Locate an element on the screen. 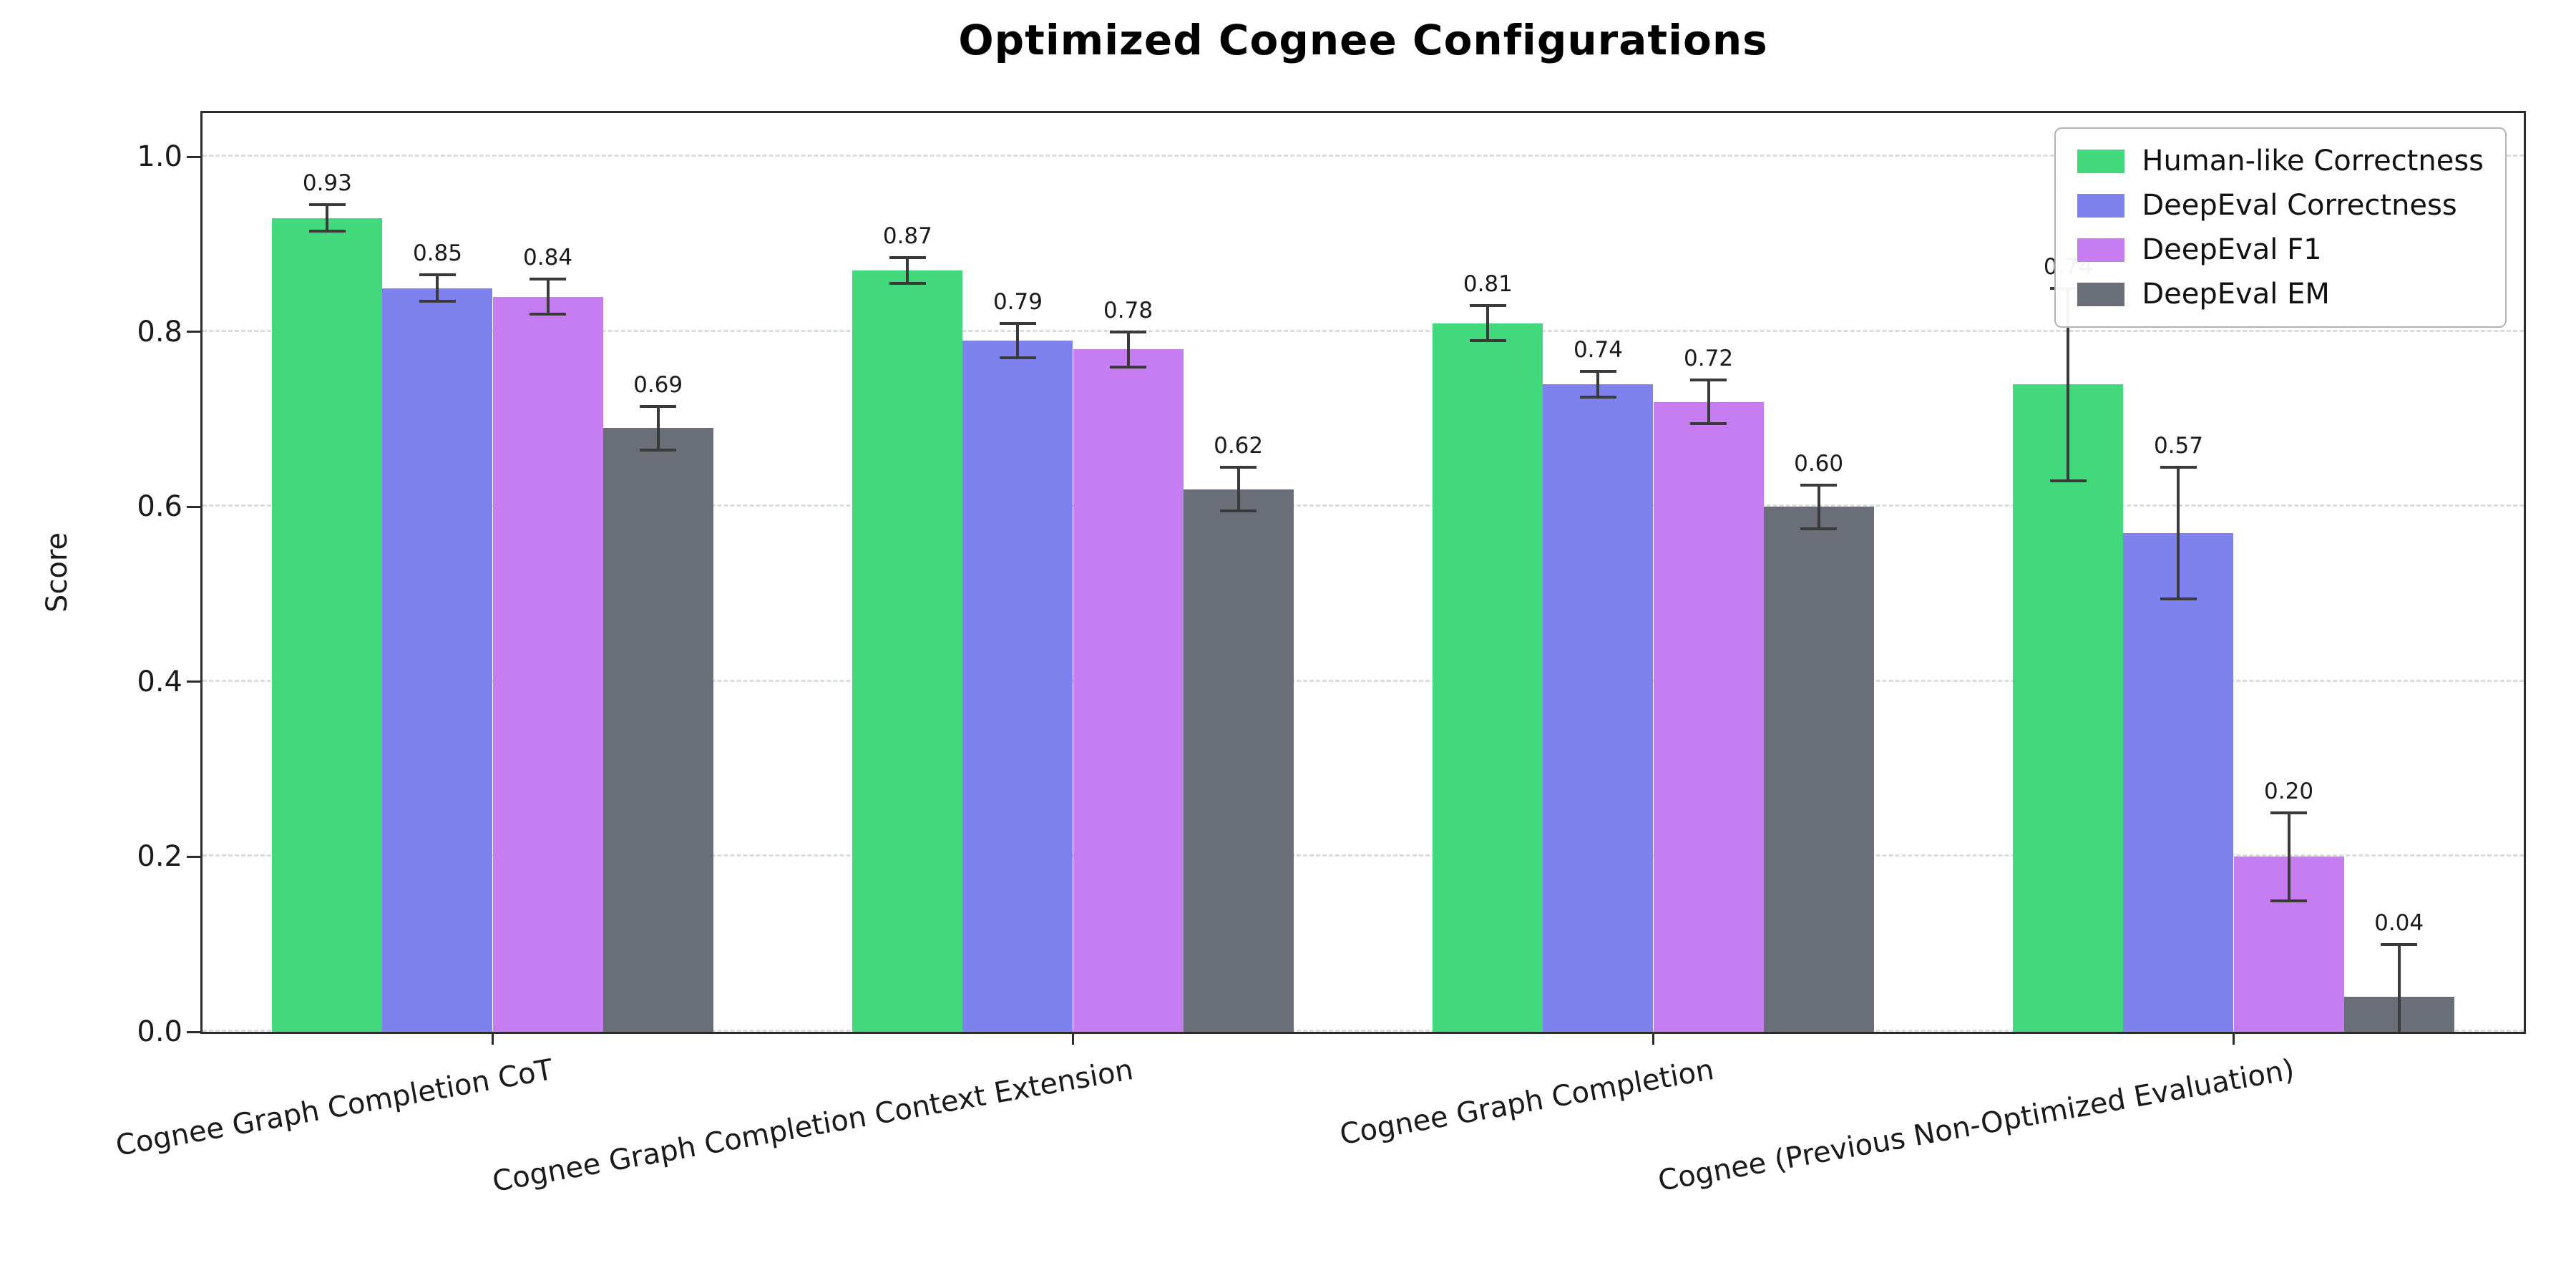 The width and height of the screenshot is (2576, 1288). bar-value-label: 0.81 is located at coordinates (1488, 284).